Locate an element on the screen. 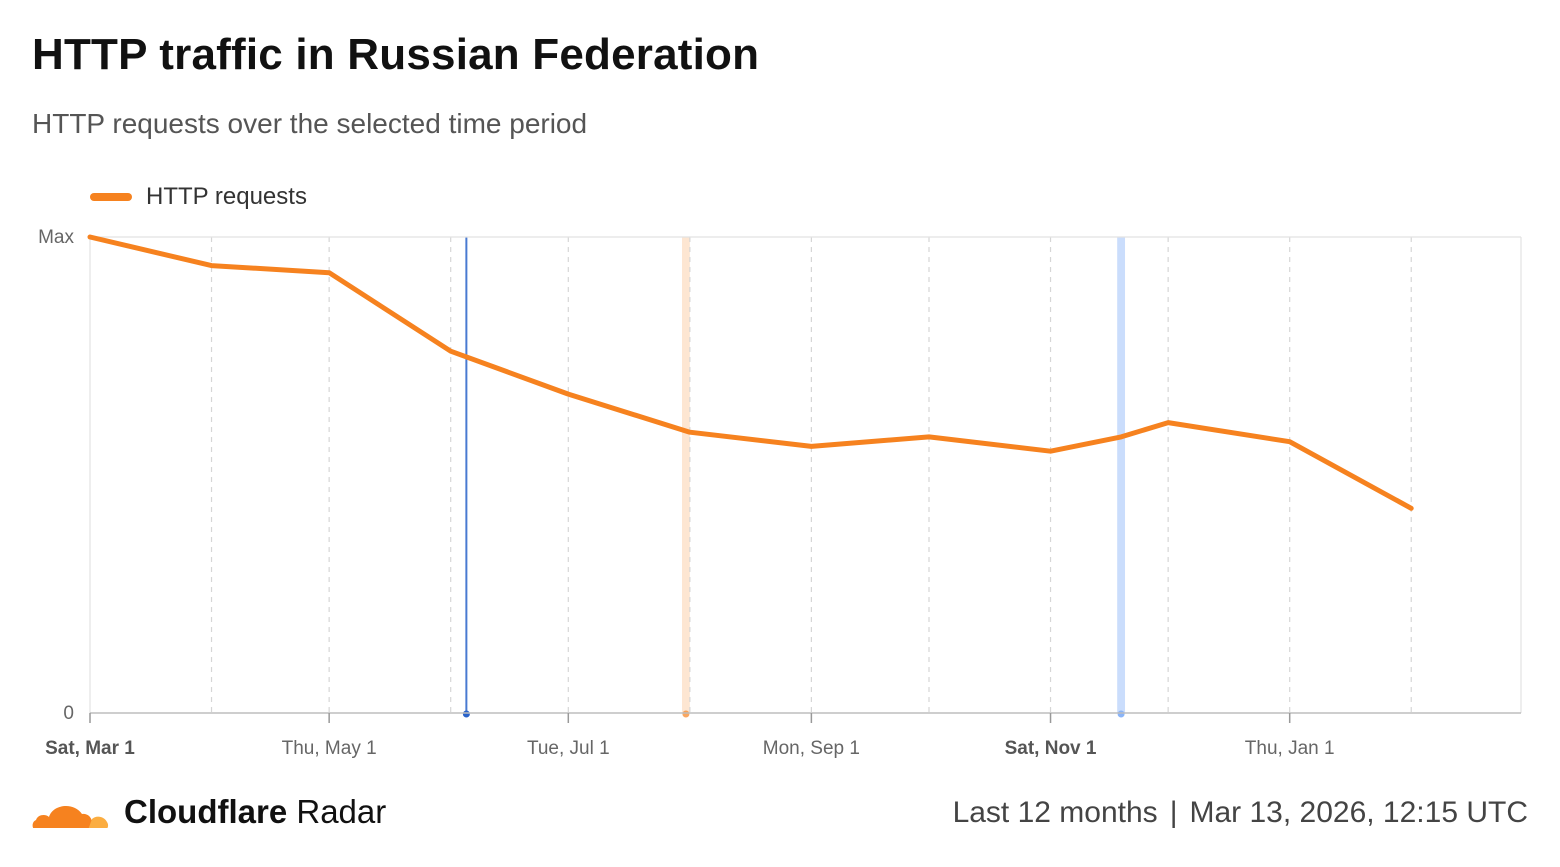 The image size is (1560, 867). x-tick-label: Mon, Sep 1 is located at coordinates (811, 748).